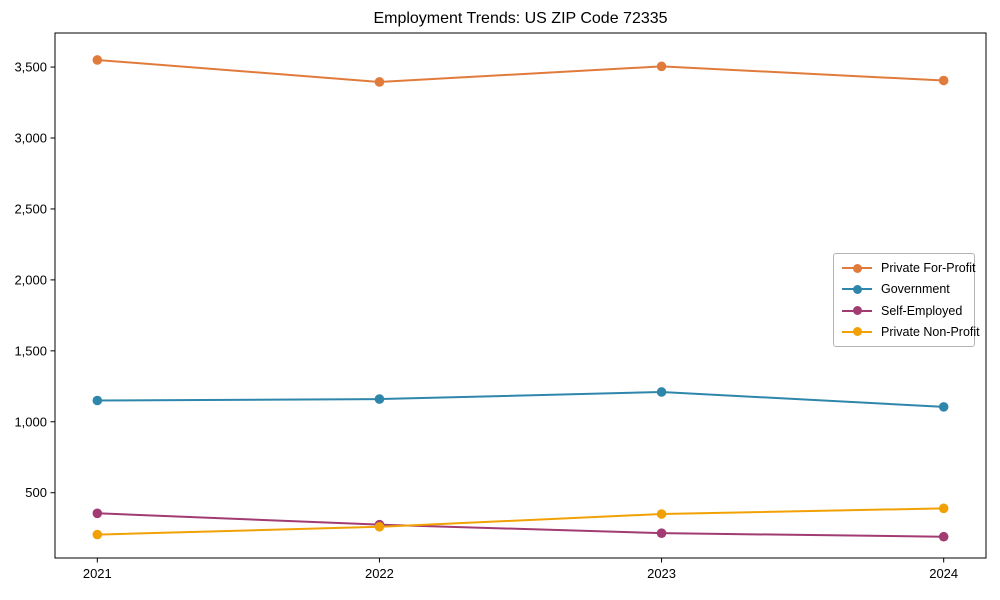 This screenshot has width=1000, height=600. I want to click on legend-item-self-employed: Self-Employed, so click(904, 311).